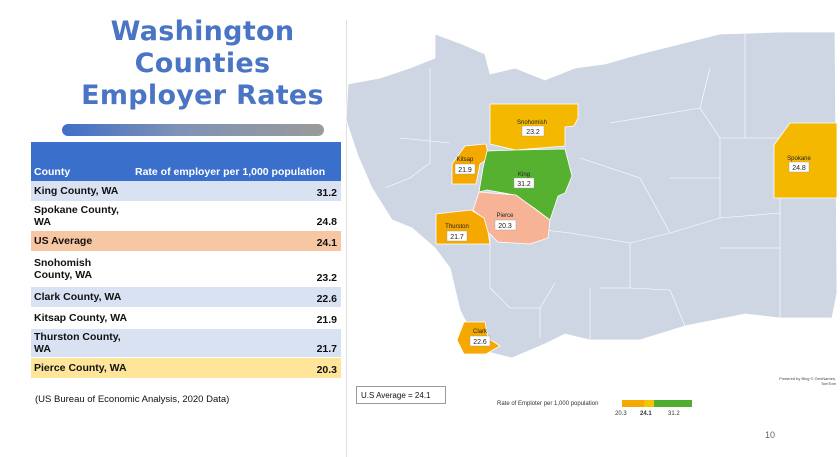  I want to click on svg-text: 21.7, so click(457, 237).